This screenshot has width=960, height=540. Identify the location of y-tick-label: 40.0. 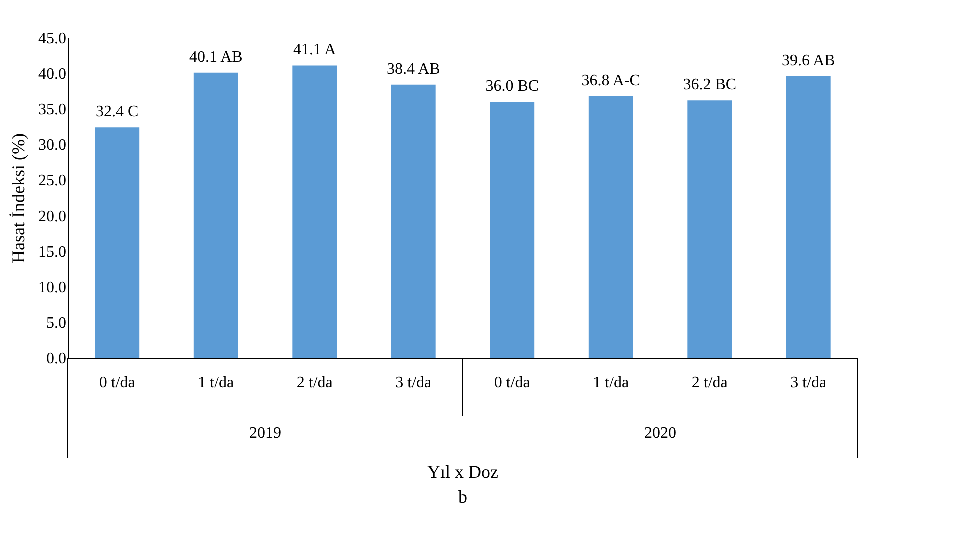
(52, 75).